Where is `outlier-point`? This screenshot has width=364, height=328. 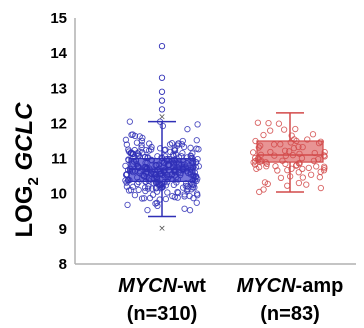
outlier-point is located at coordinates (162, 91).